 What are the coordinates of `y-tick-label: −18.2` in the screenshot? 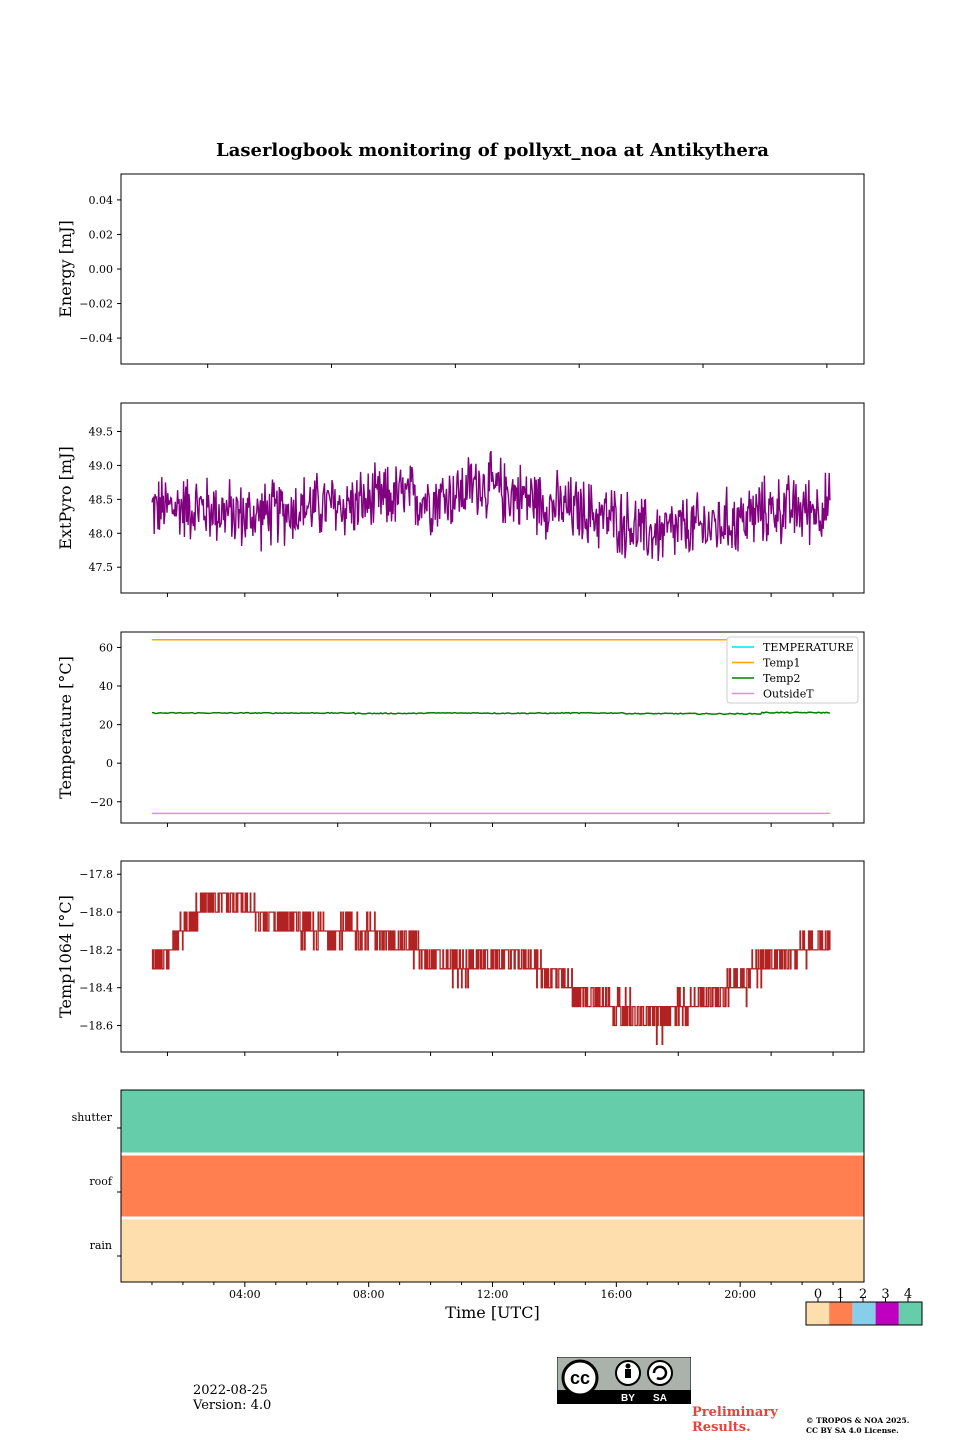 It's located at (96, 950).